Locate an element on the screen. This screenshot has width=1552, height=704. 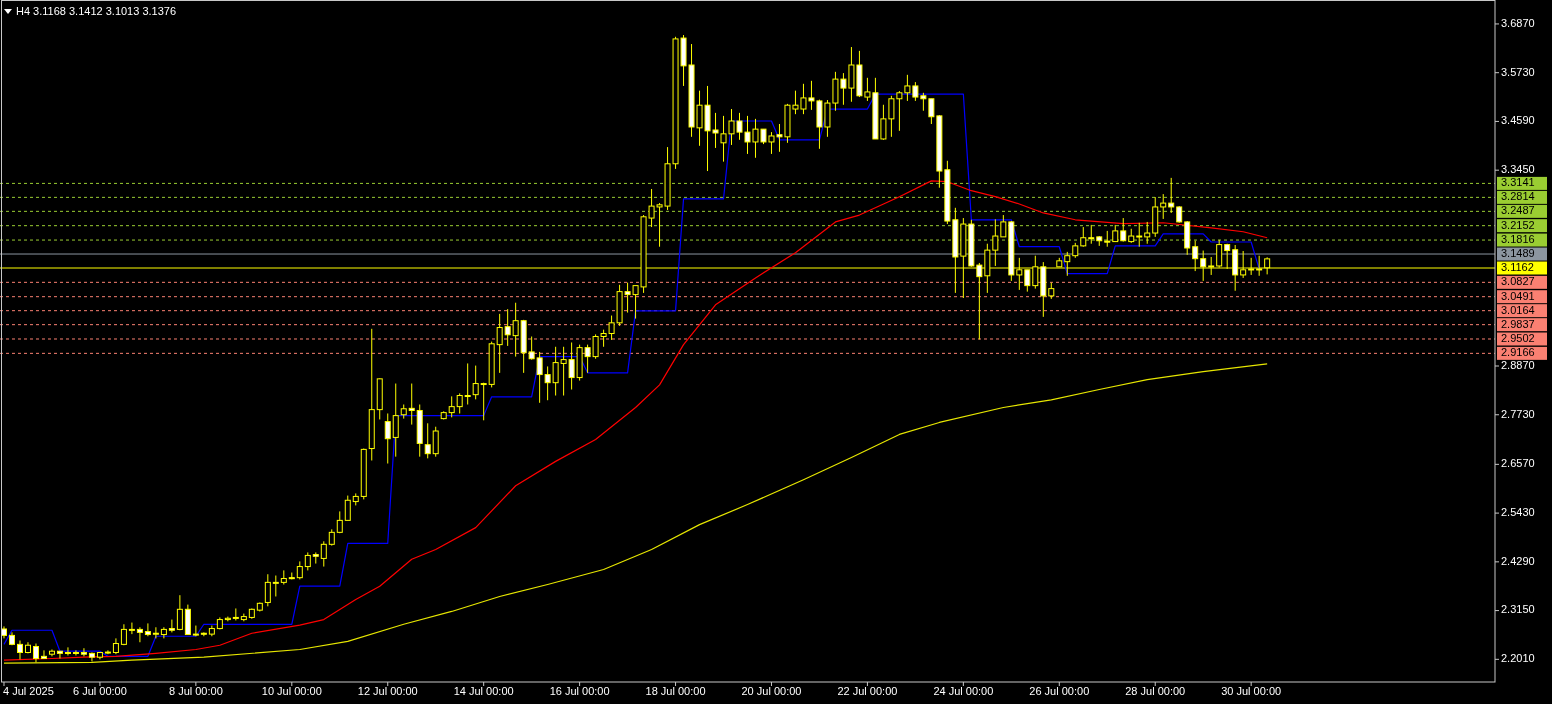
ref-line-label: 3.0164 is located at coordinates (1518, 309).